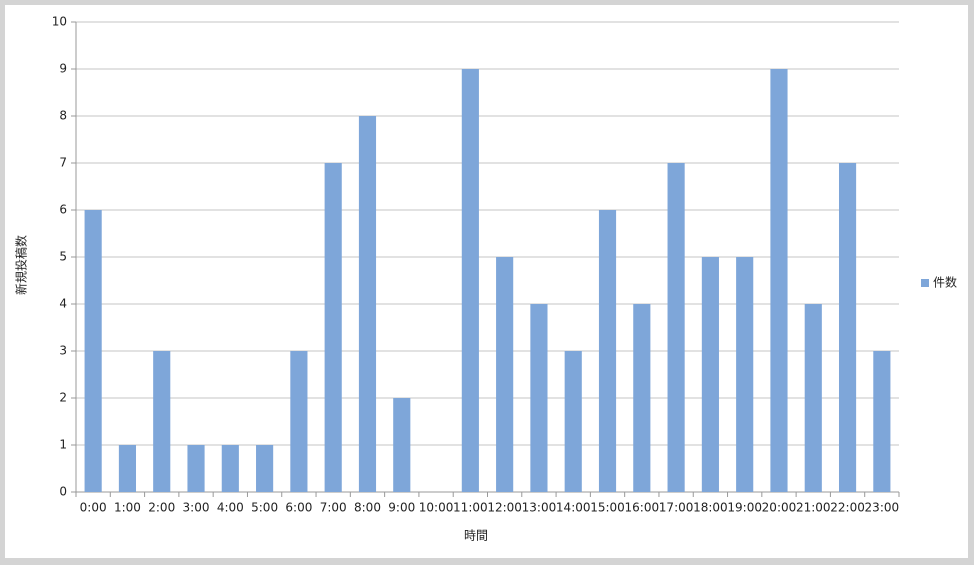 The height and width of the screenshot is (565, 974). I want to click on y-tick-label: 5, so click(63, 257).